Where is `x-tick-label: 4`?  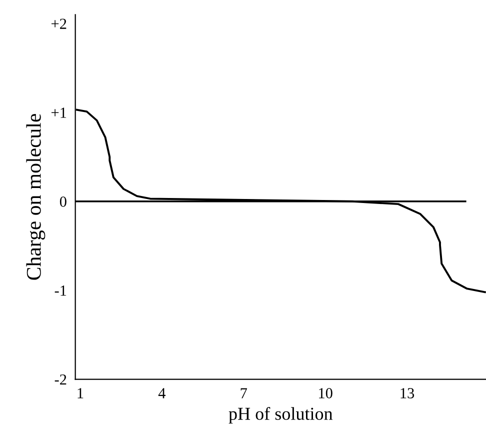 x-tick-label: 4 is located at coordinates (162, 393).